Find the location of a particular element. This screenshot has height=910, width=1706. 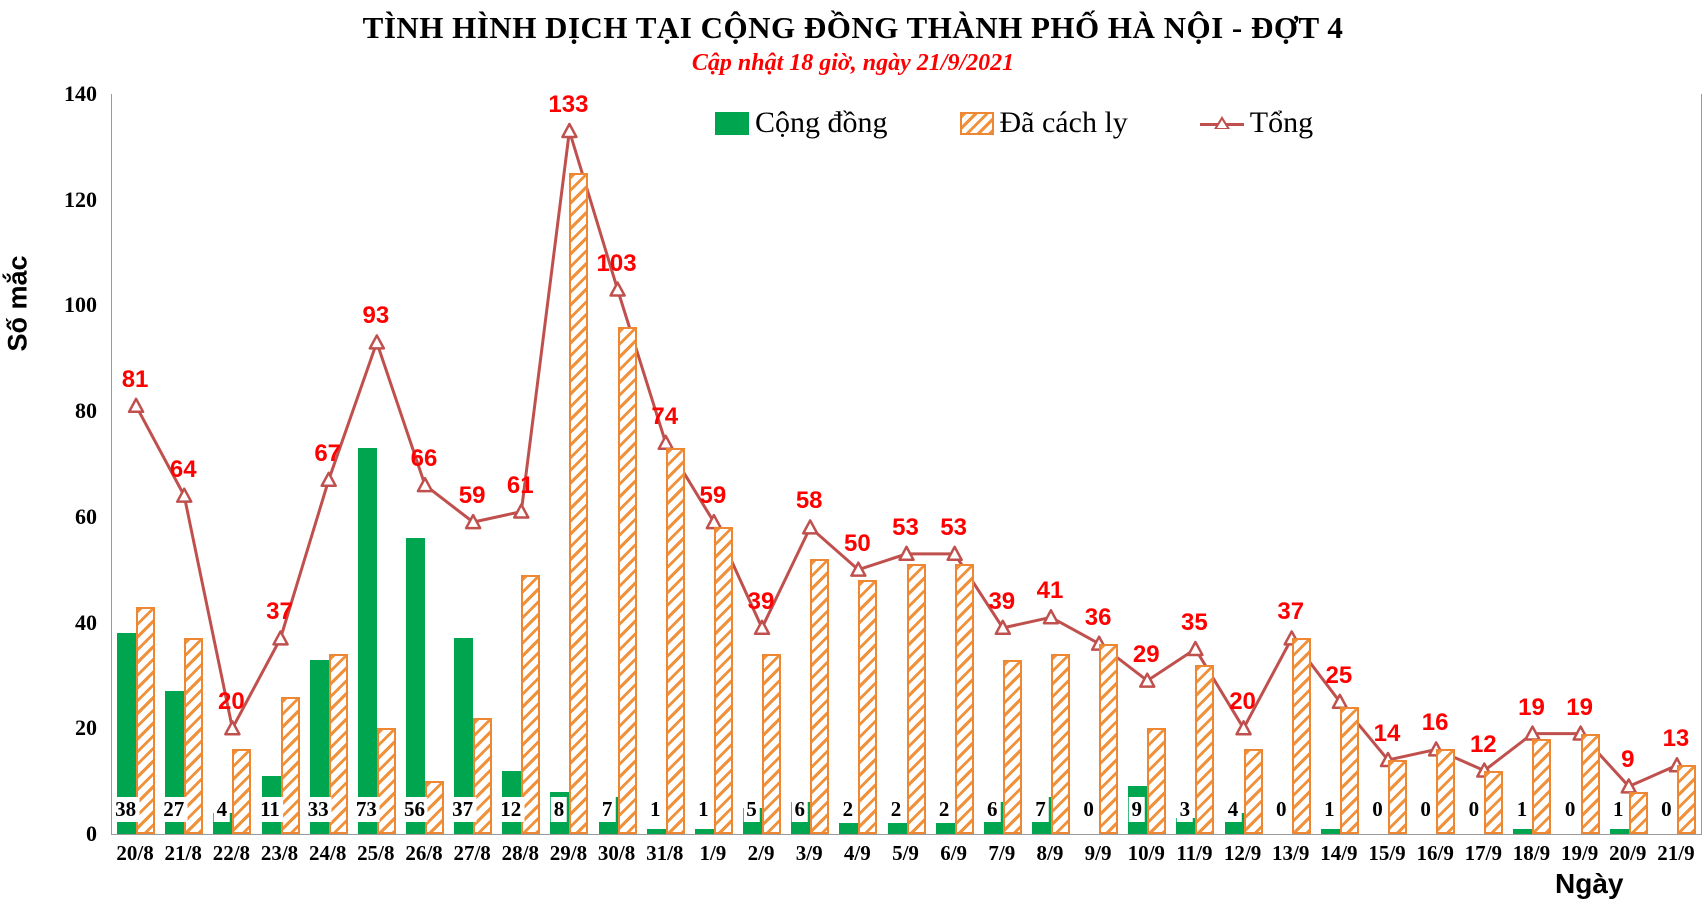

total-value-label: 74 is located at coordinates (665, 416).